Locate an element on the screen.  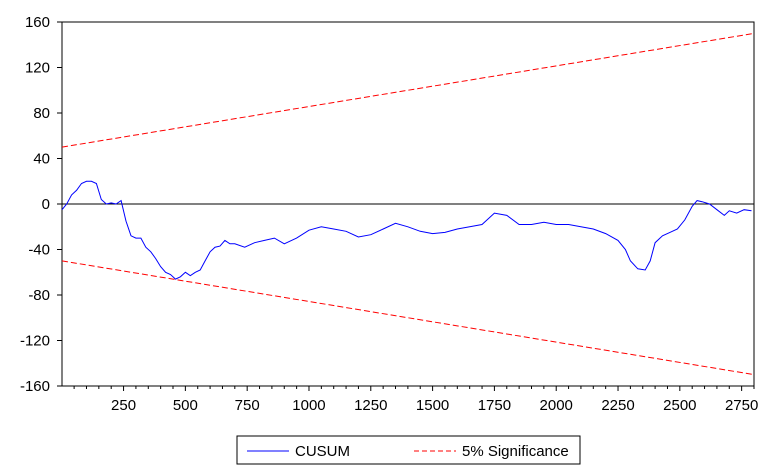
y-tick-label: 80 is located at coordinates (41, 113).